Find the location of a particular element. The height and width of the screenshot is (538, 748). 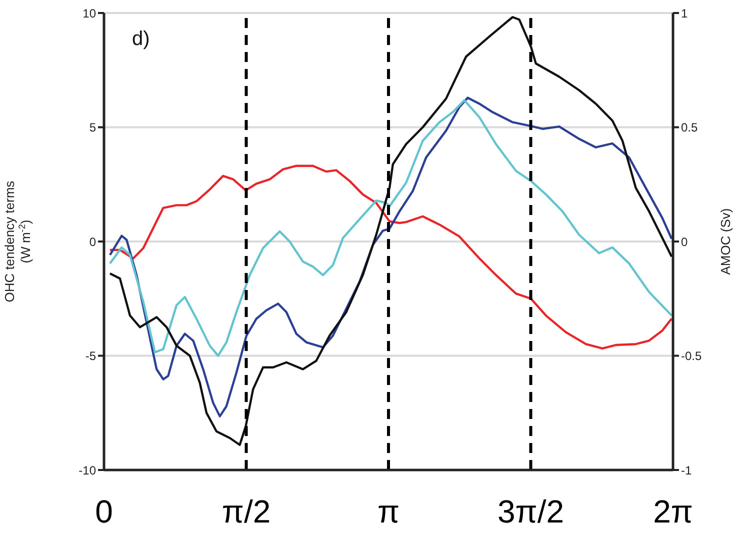

y-tick-label: 0 is located at coordinates (92, 241).